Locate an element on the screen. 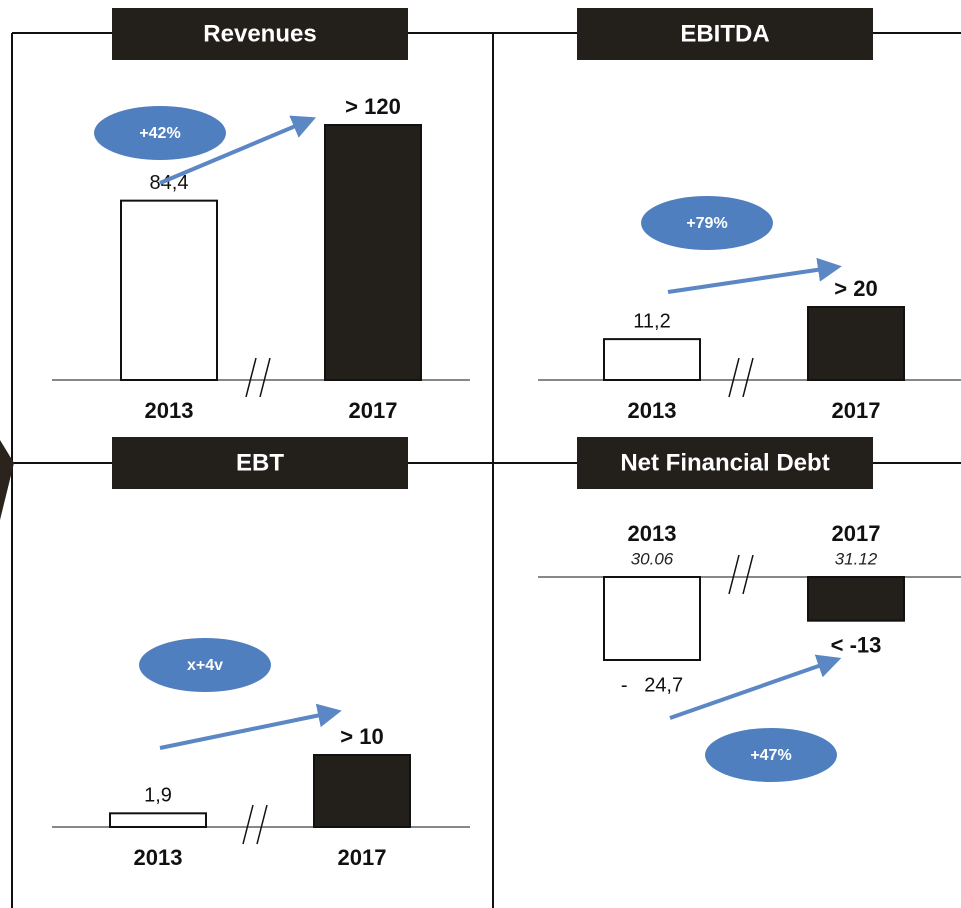  panel-title: Revenues is located at coordinates (259, 33).